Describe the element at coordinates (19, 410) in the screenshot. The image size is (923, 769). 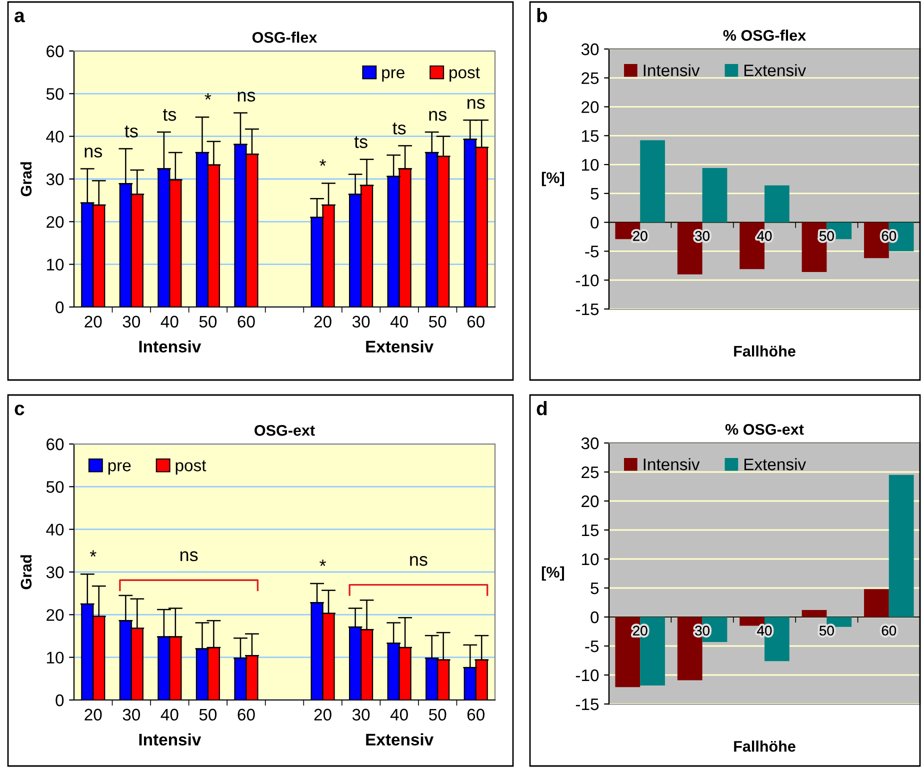
I see `text: c` at that location.